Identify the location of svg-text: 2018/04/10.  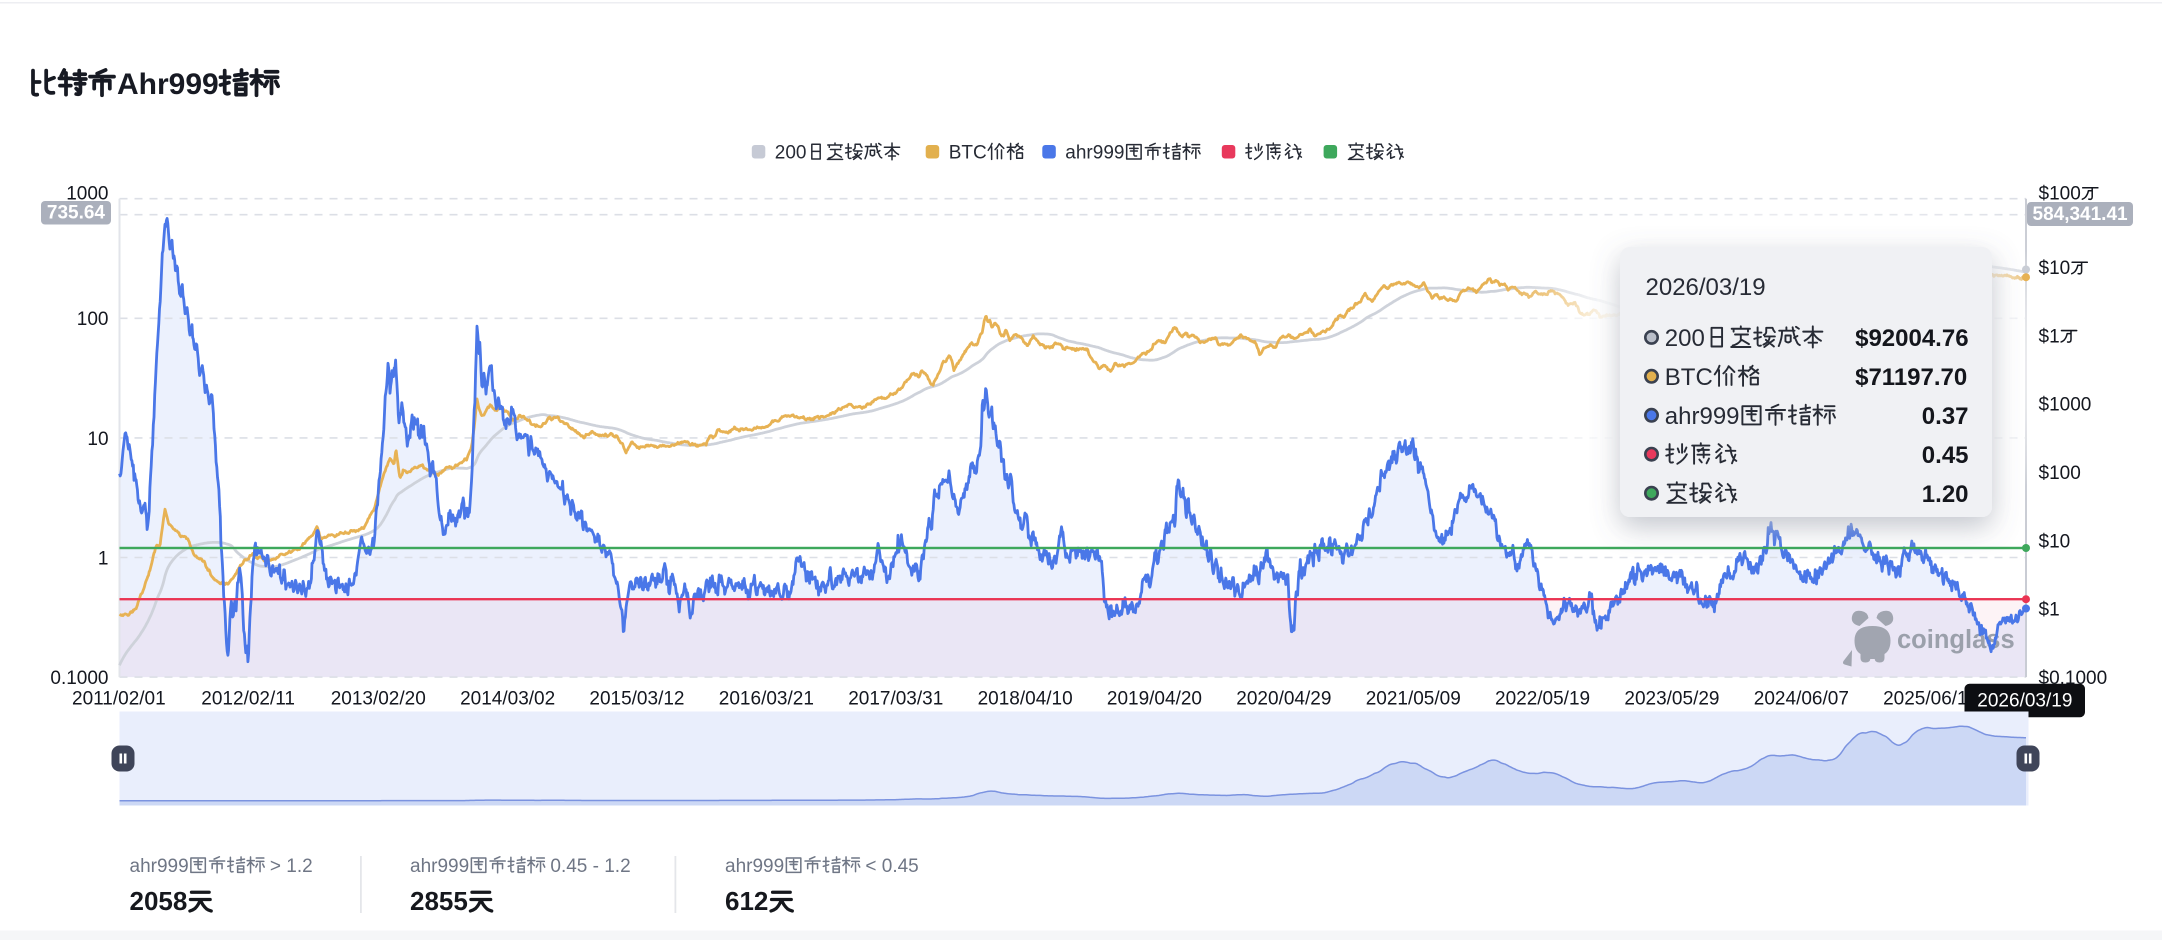
(1025, 699).